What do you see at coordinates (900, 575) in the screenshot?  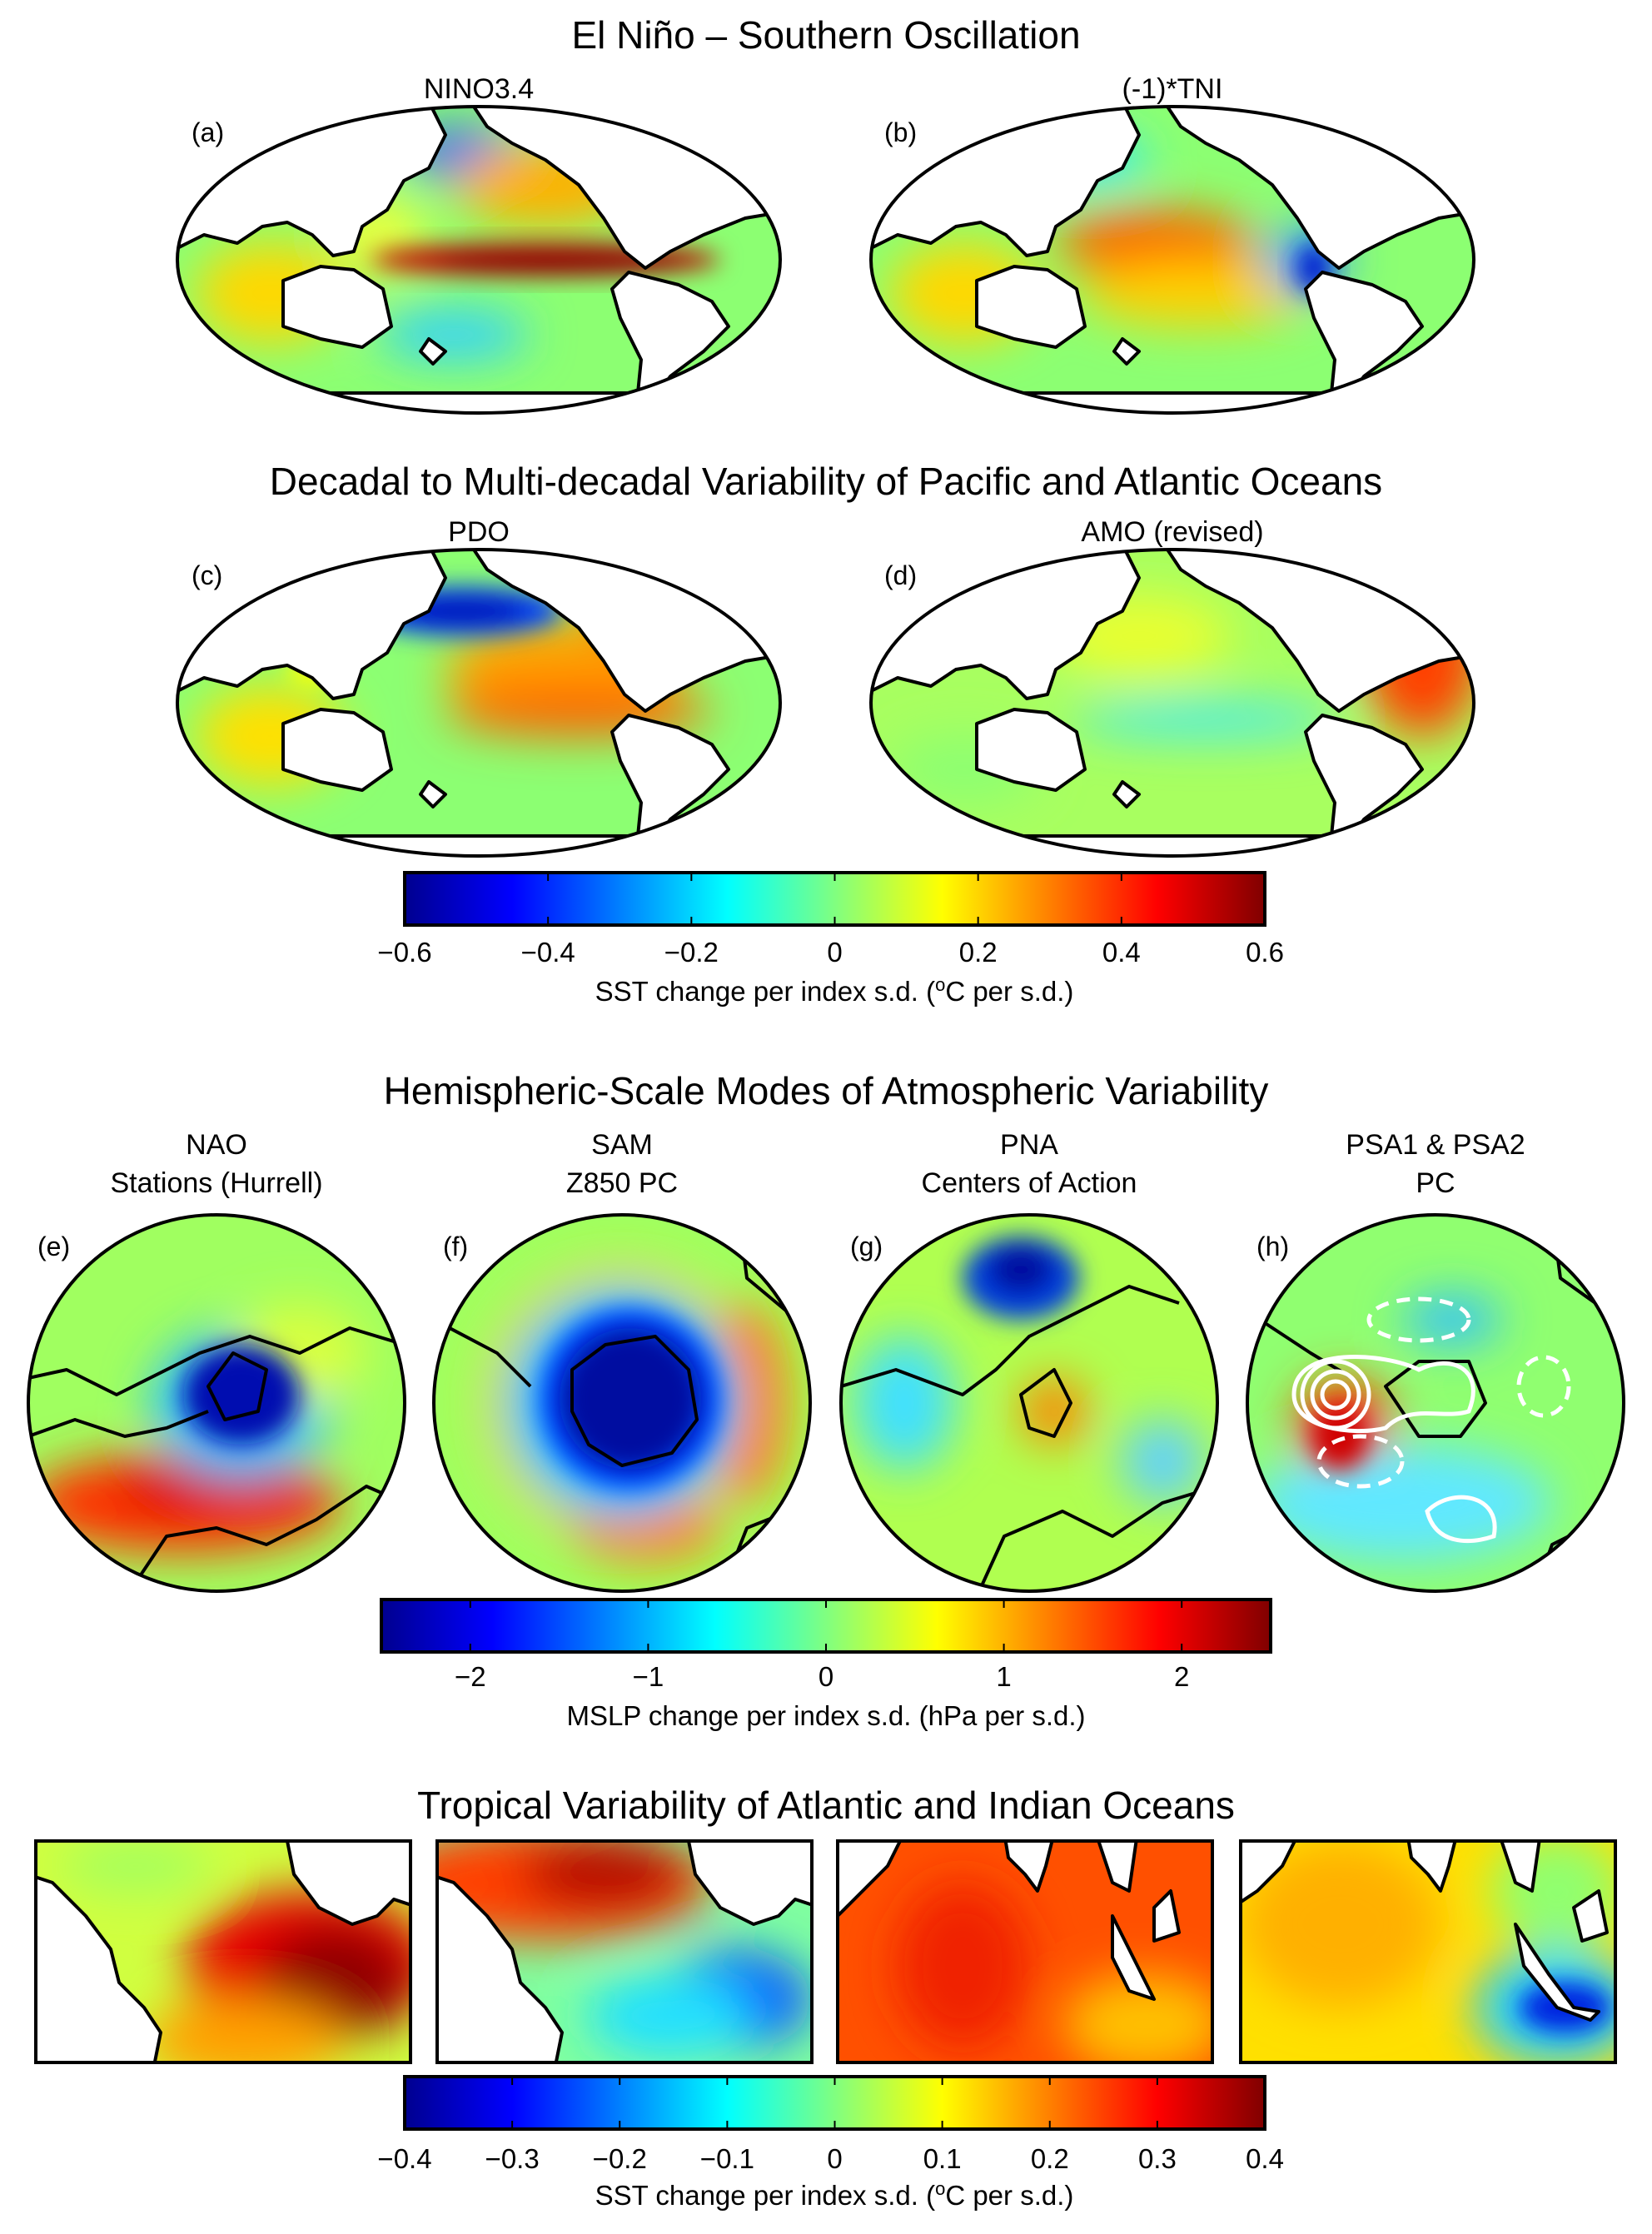 I see `panel-d-tag: (d)` at bounding box center [900, 575].